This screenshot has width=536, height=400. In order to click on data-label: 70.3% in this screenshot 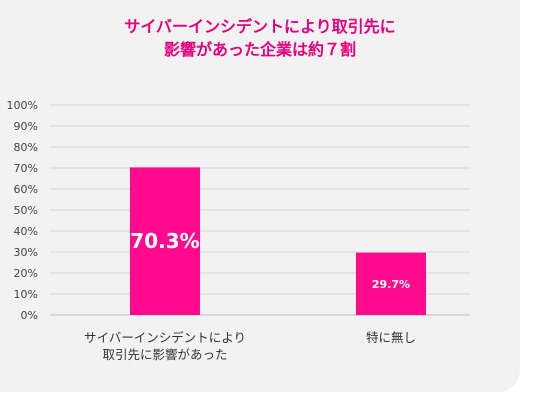, I will do `click(164, 241)`.